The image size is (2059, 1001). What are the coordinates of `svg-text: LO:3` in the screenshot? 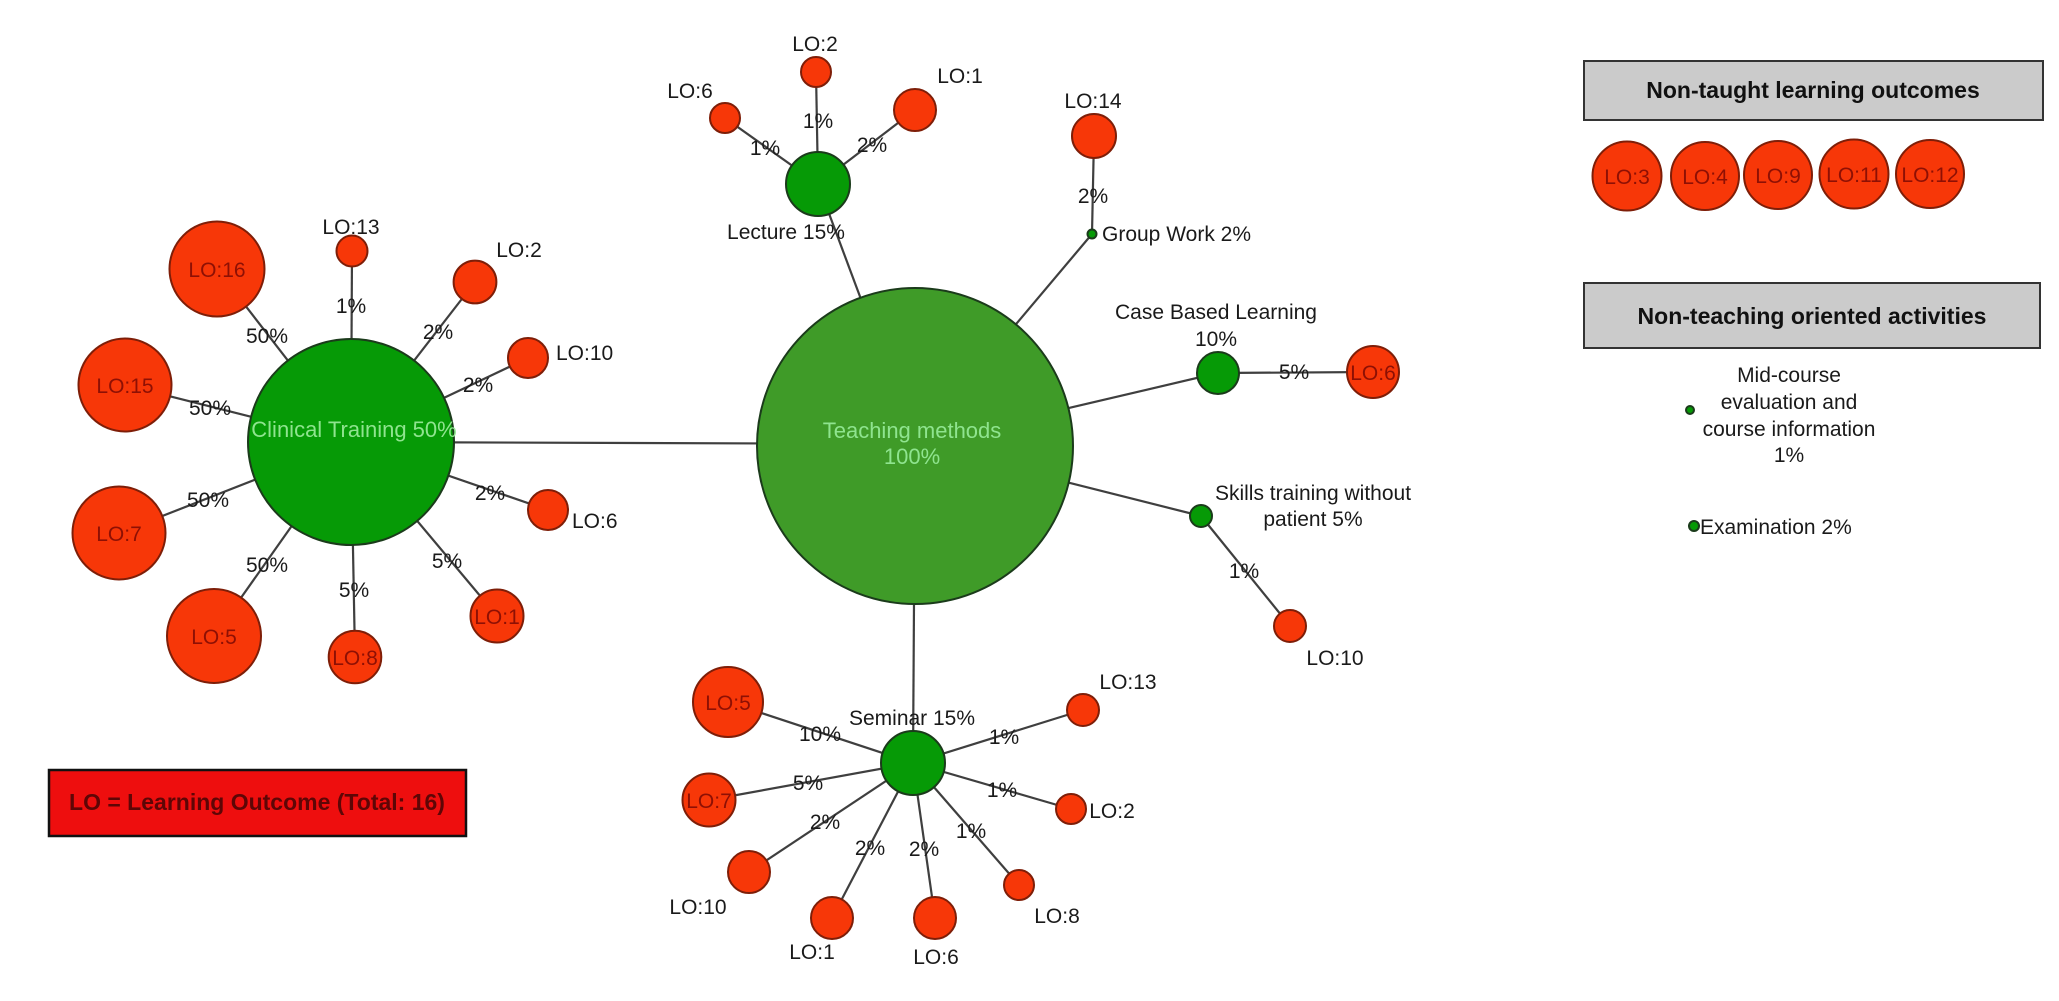 It's located at (1627, 177).